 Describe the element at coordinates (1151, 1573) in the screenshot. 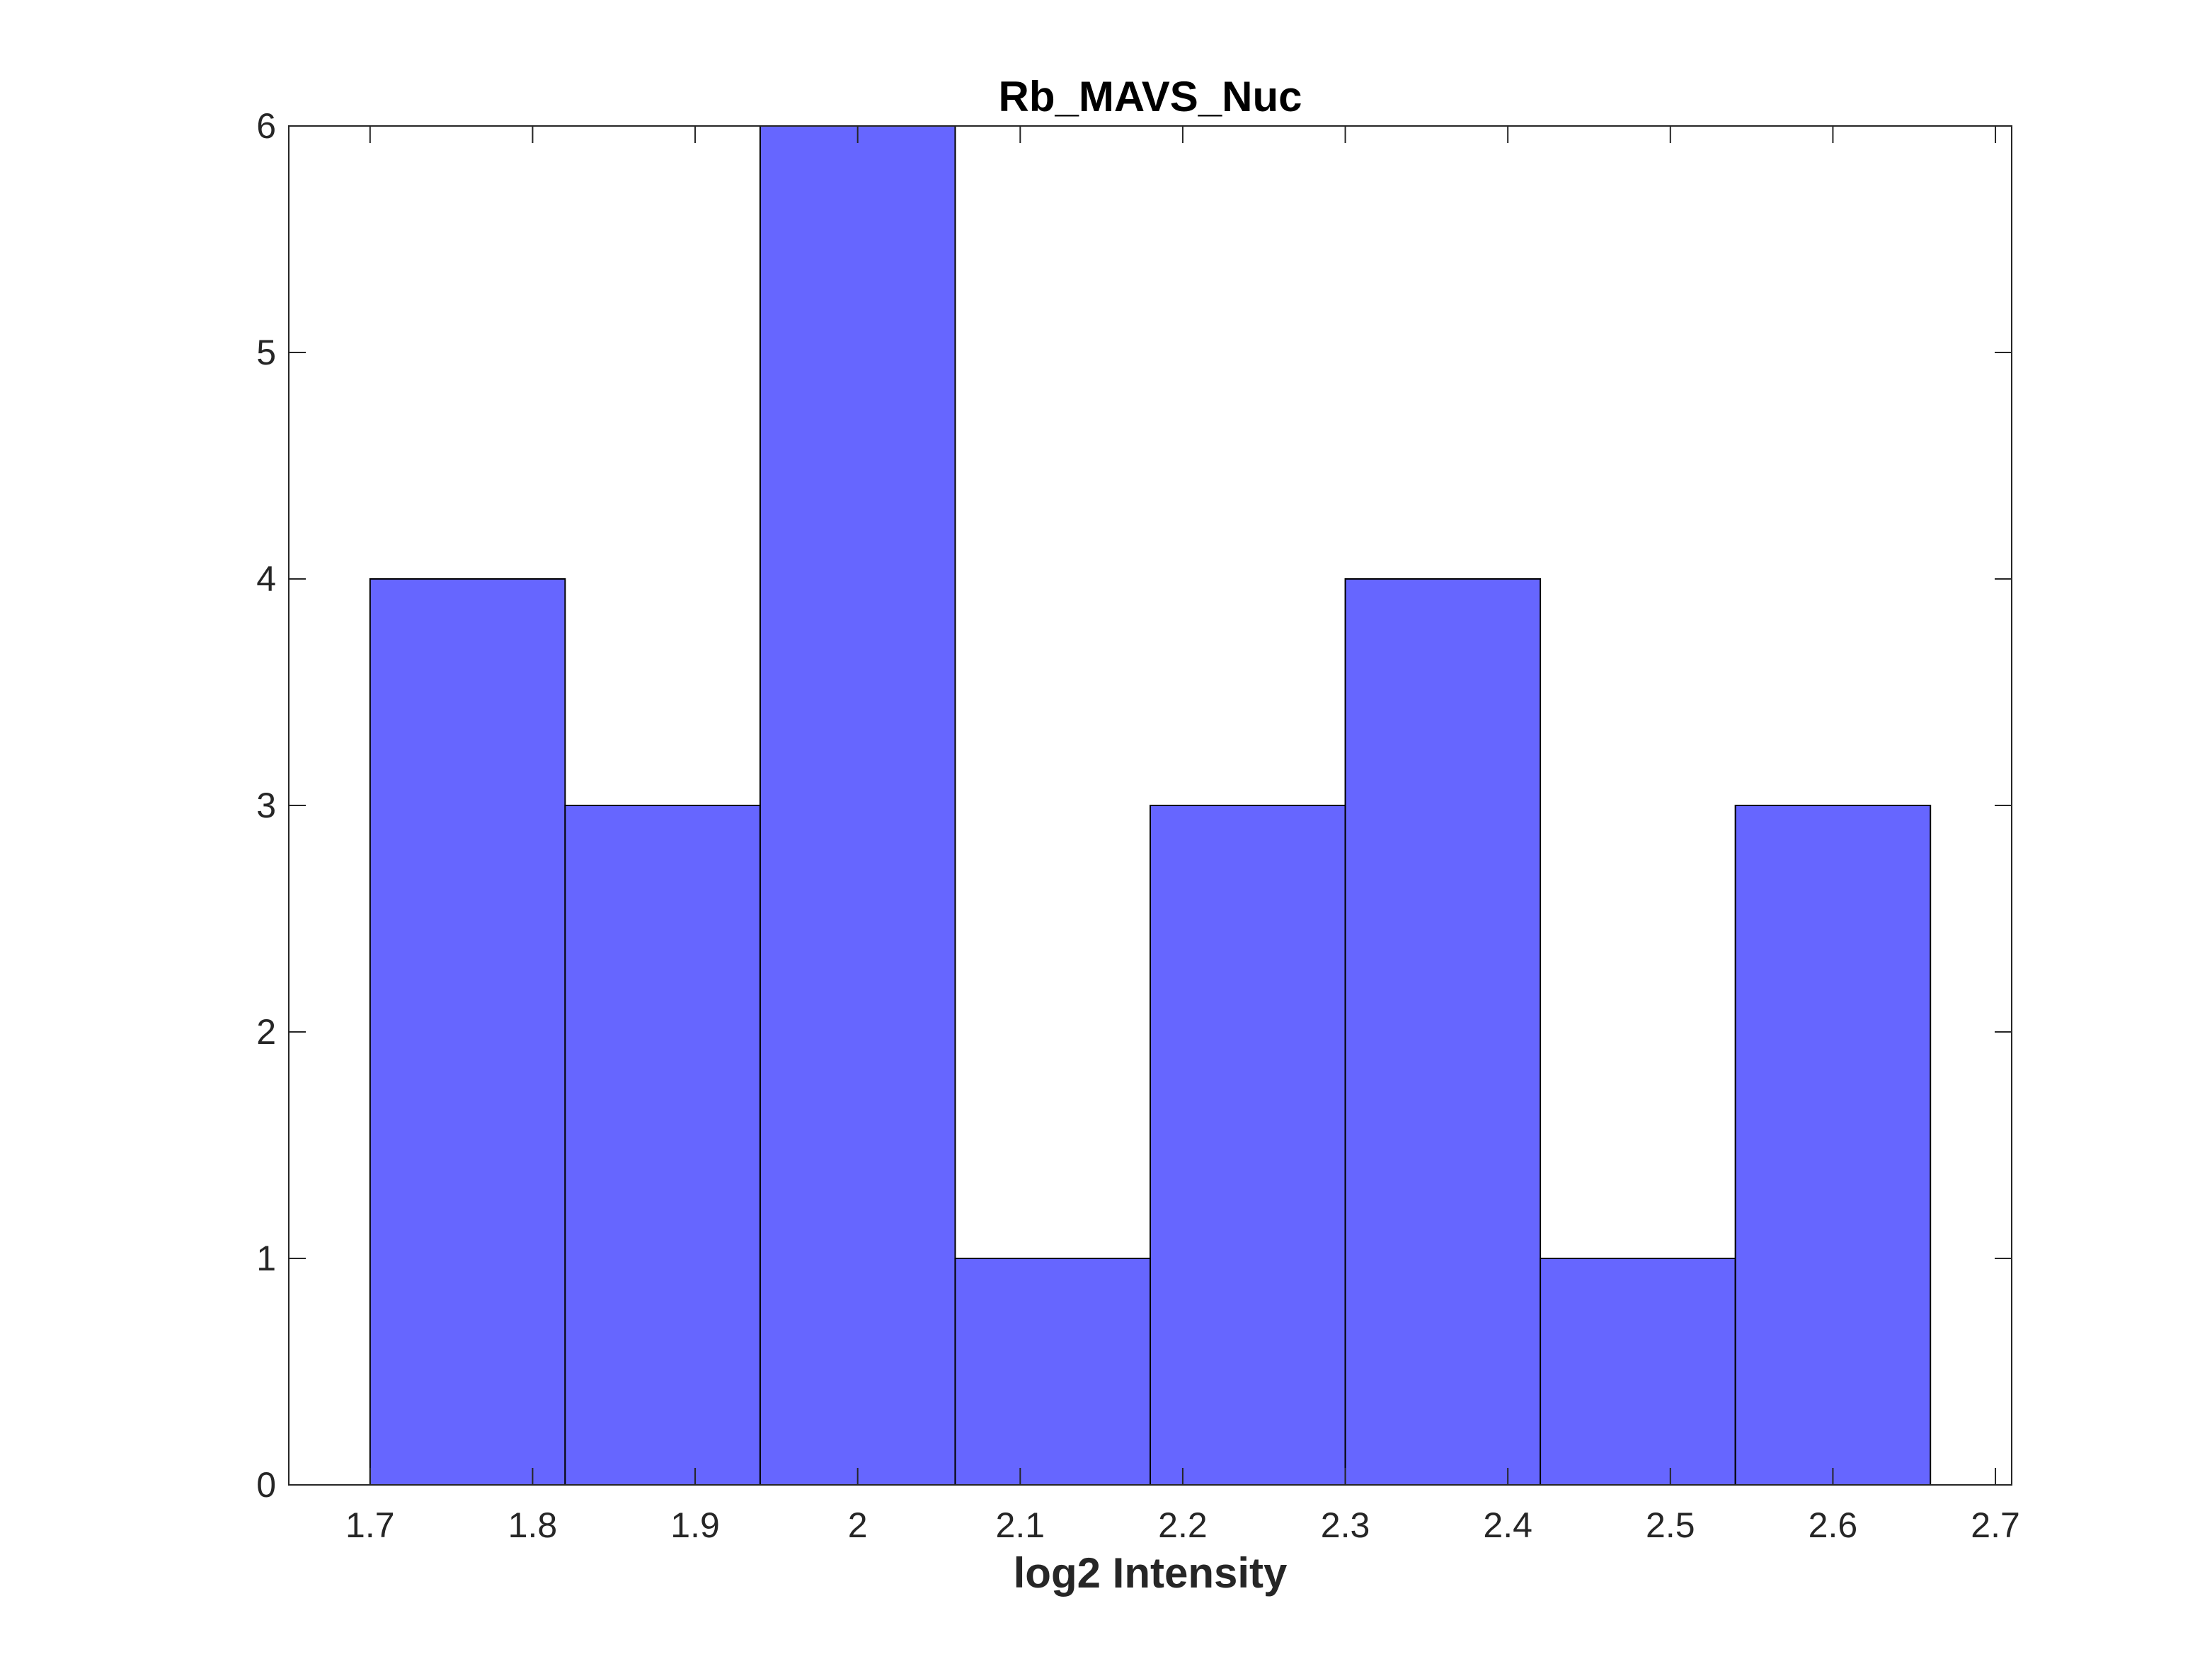

I see `x-axis-label: log2 Intensity` at that location.